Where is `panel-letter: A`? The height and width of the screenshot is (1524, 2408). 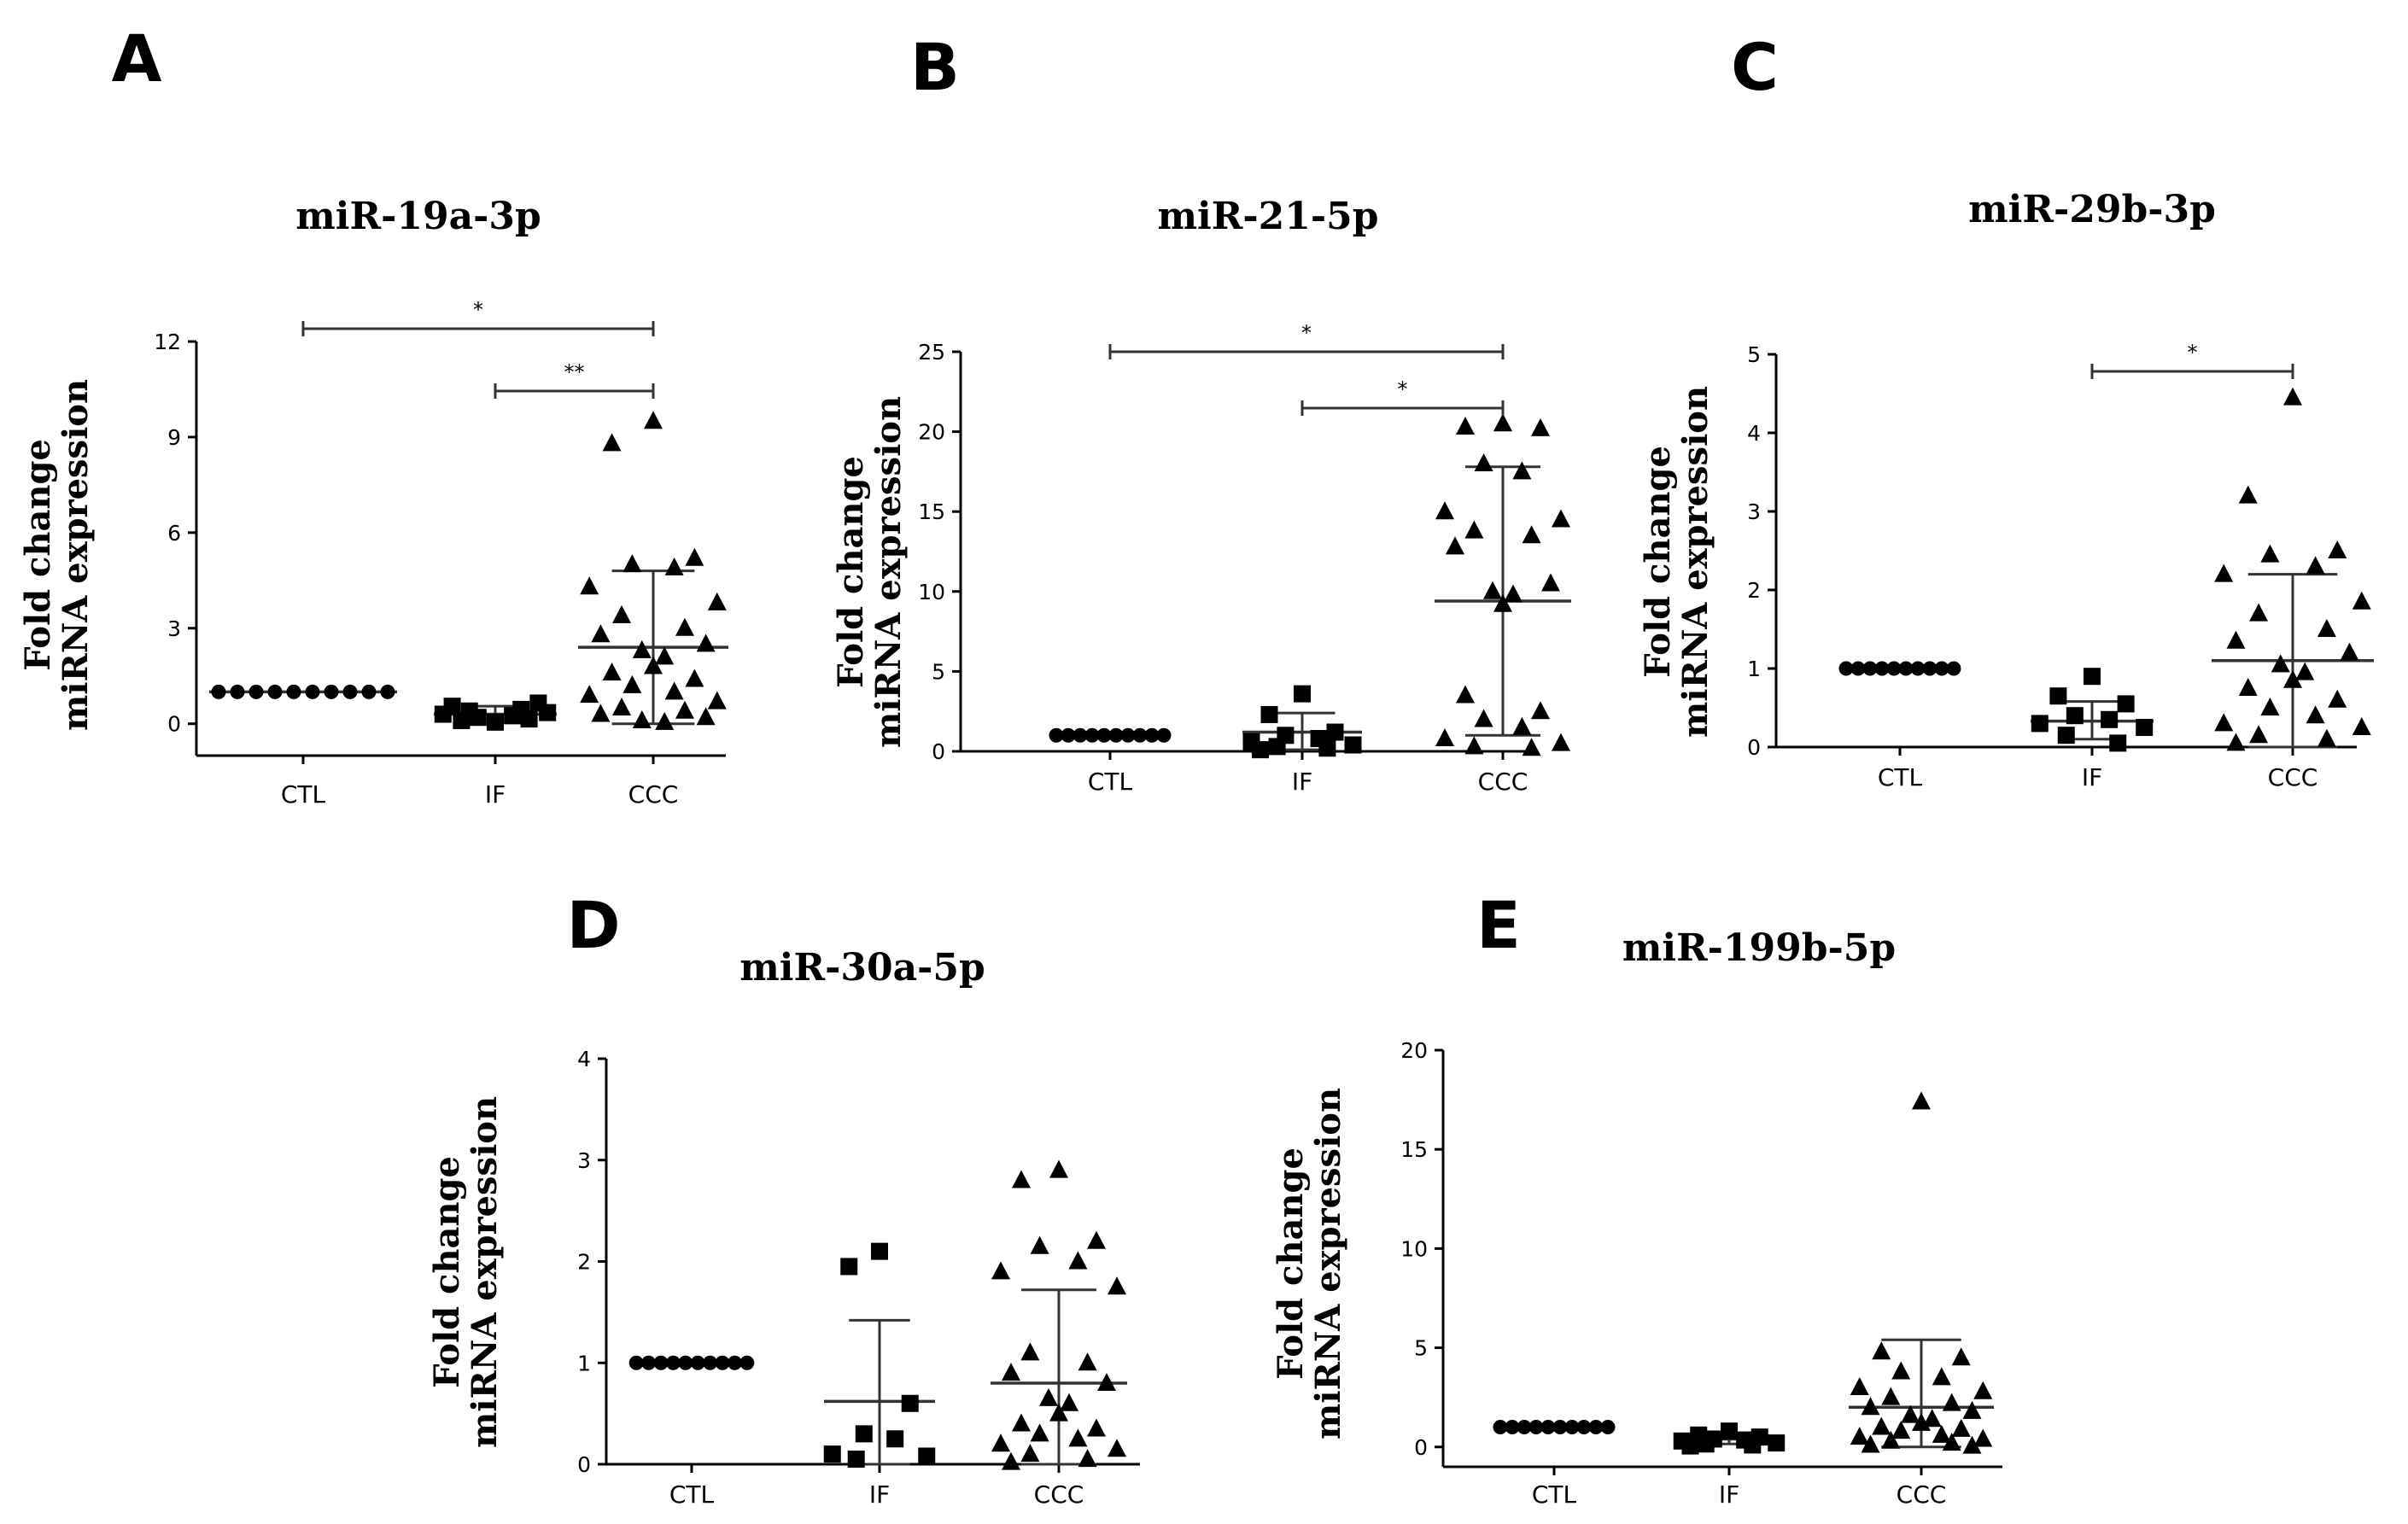 panel-letter: A is located at coordinates (137, 58).